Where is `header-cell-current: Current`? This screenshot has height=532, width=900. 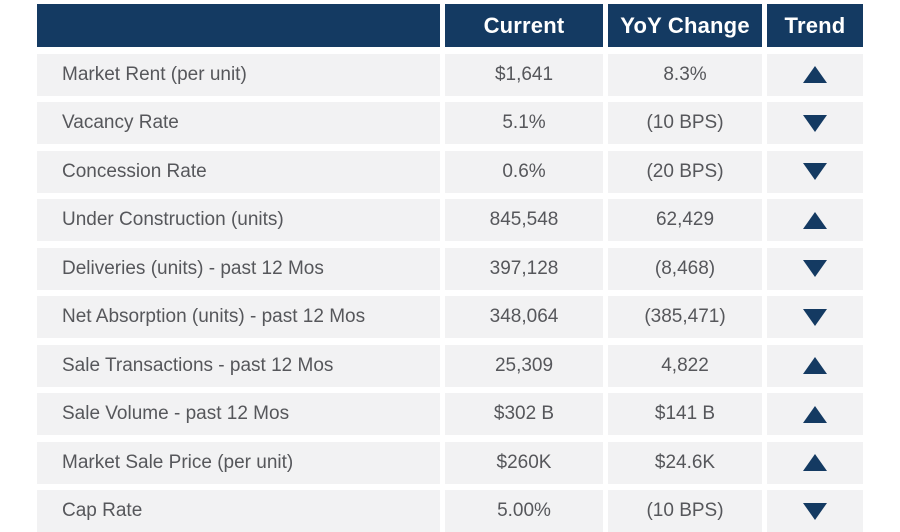 header-cell-current: Current is located at coordinates (524, 25).